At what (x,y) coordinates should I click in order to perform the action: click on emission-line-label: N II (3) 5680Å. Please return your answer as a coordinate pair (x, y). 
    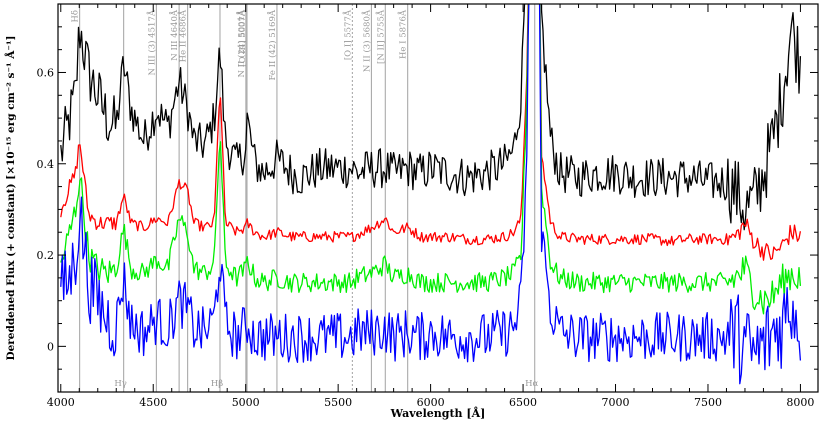
    Looking at the image, I should click on (366, 40).